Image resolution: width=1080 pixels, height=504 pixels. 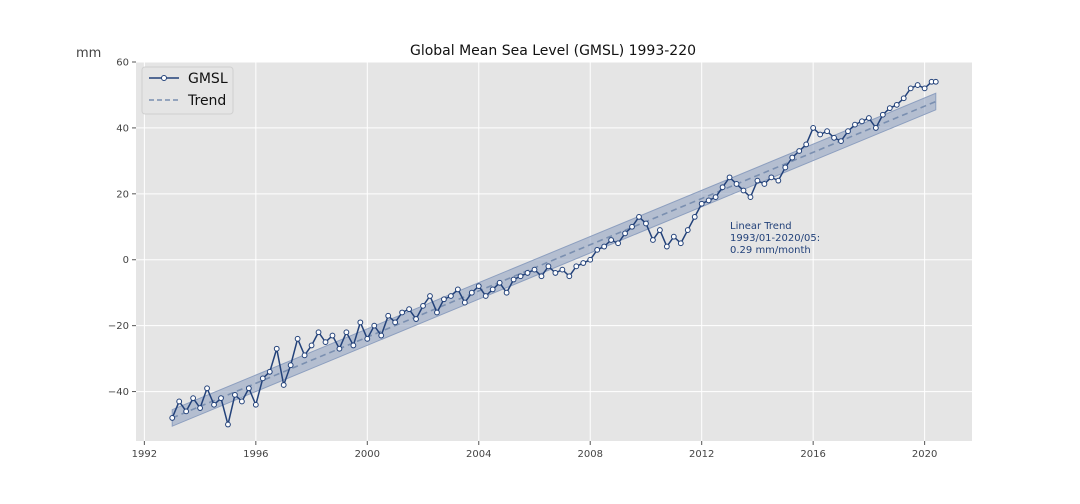 What do you see at coordinates (206, 101) in the screenshot?
I see `legend-trend-label: Trend` at bounding box center [206, 101].